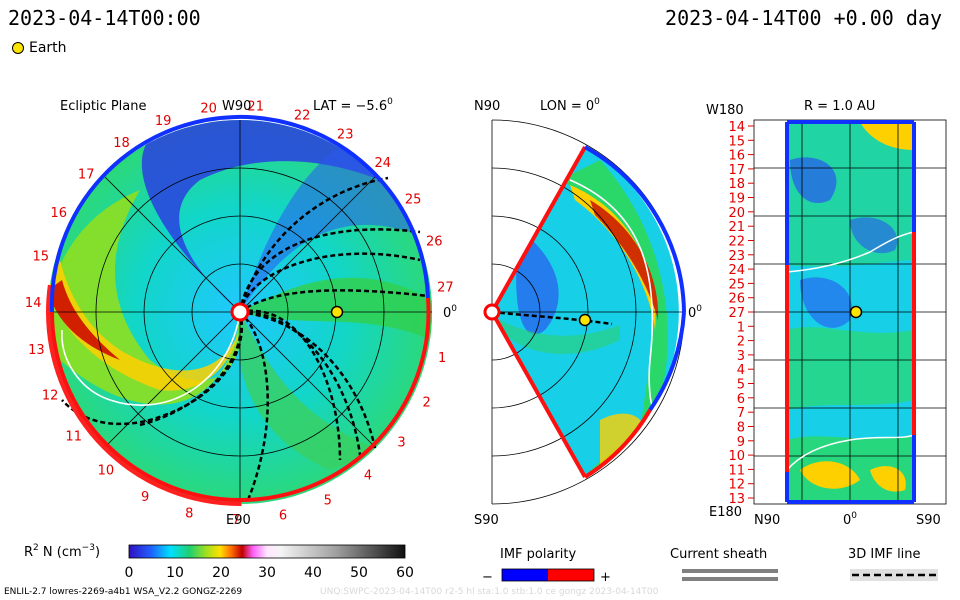  What do you see at coordinates (736, 299) in the screenshot?
I see `sphere-y-label: 26` at bounding box center [736, 299].